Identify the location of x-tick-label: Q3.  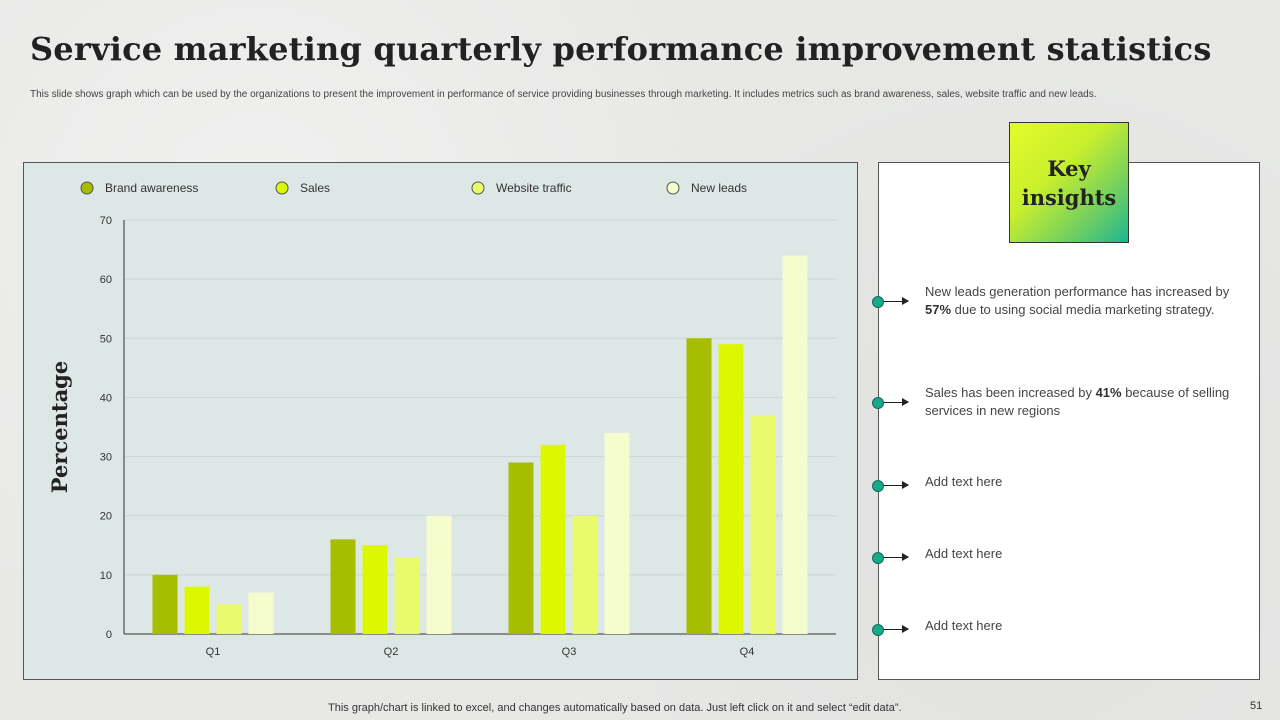
(569, 652).